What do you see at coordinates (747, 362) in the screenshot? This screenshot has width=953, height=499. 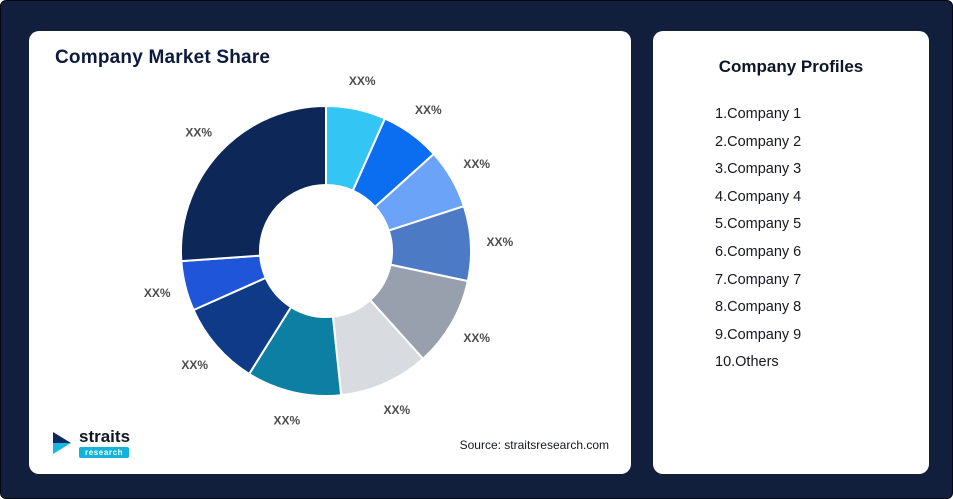 I see `profile-item-10: 10.Others` at bounding box center [747, 362].